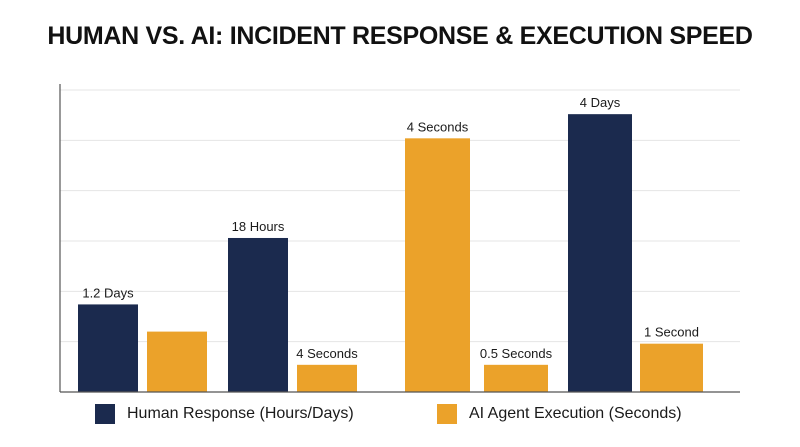 The image size is (800, 447). What do you see at coordinates (516, 353) in the screenshot?
I see `data-label: 0.5 Seconds` at bounding box center [516, 353].